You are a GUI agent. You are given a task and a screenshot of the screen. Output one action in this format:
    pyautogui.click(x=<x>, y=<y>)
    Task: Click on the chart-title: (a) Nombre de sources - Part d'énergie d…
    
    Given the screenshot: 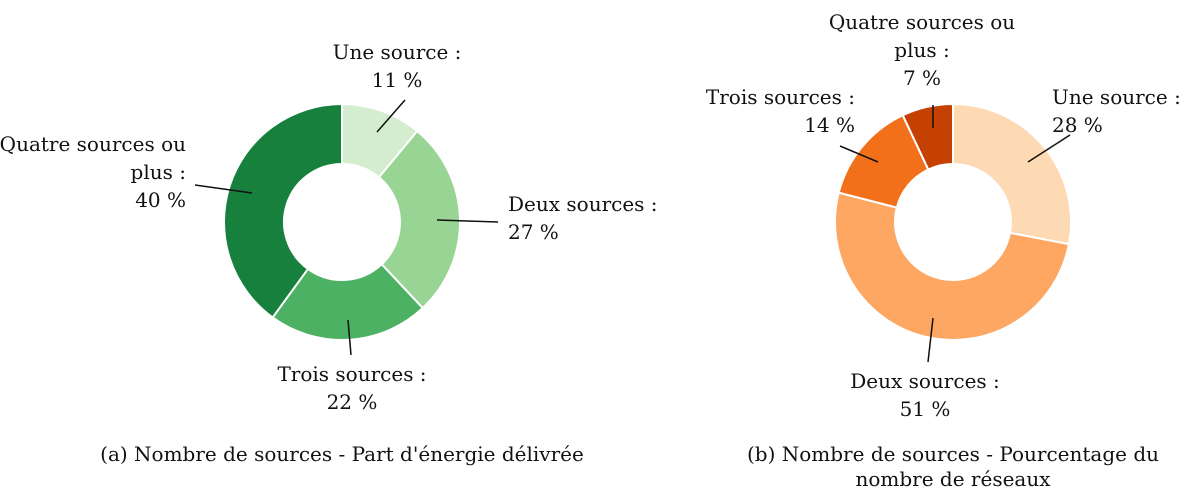 What is the action you would take?
    pyautogui.click(x=342, y=454)
    